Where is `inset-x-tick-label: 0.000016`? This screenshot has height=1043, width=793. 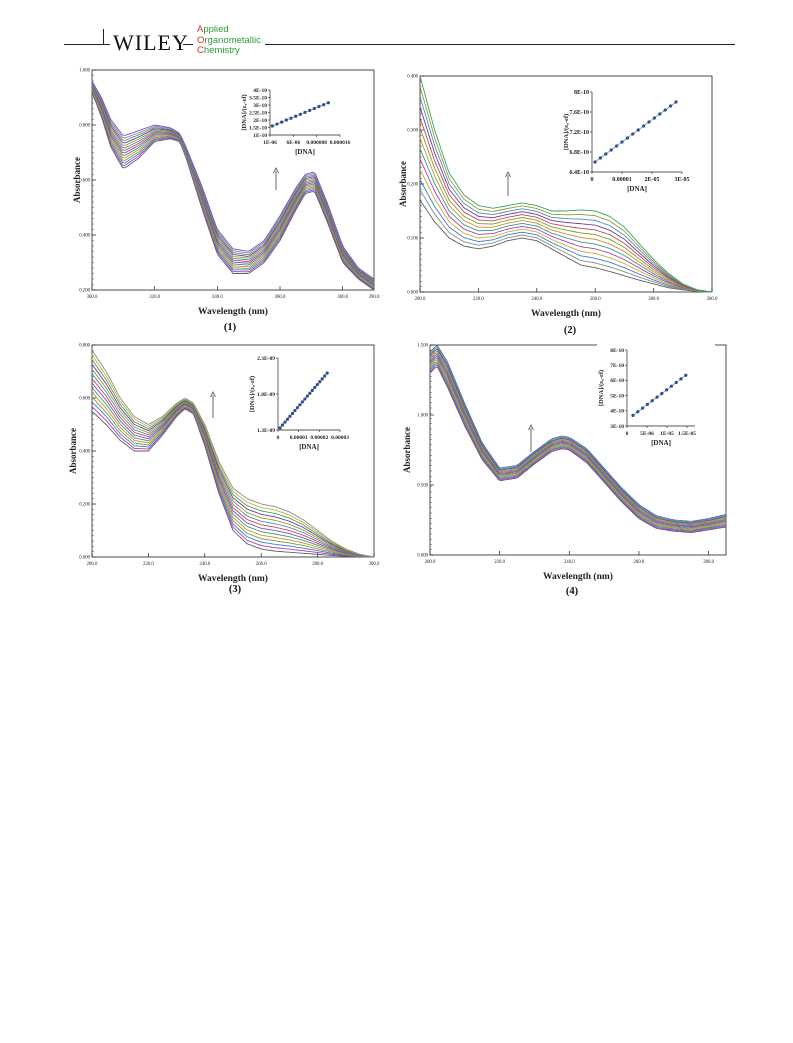
inset-x-tick-label: 0.000016 is located at coordinates (340, 143).